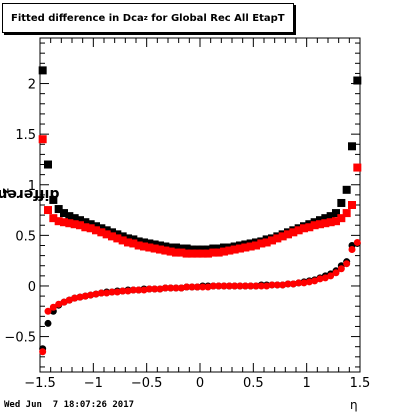  I want to click on x-tick-label: 0.5, so click(253, 383).